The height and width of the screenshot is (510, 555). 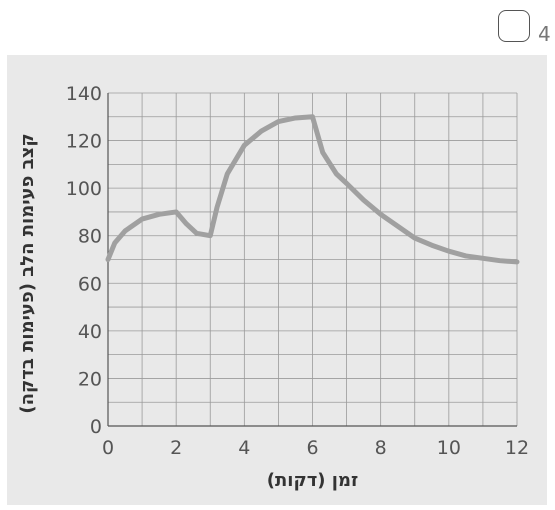 I want to click on question-number: 4, so click(x=544, y=34).